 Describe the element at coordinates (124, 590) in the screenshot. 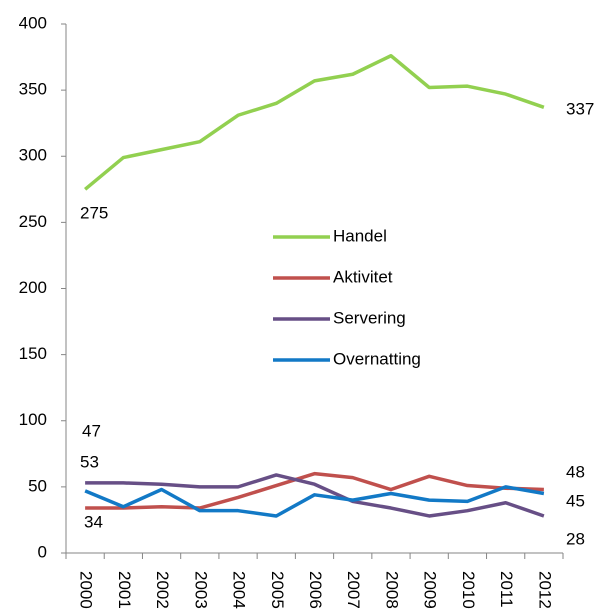

I see `x-tick-label: 2001` at that location.